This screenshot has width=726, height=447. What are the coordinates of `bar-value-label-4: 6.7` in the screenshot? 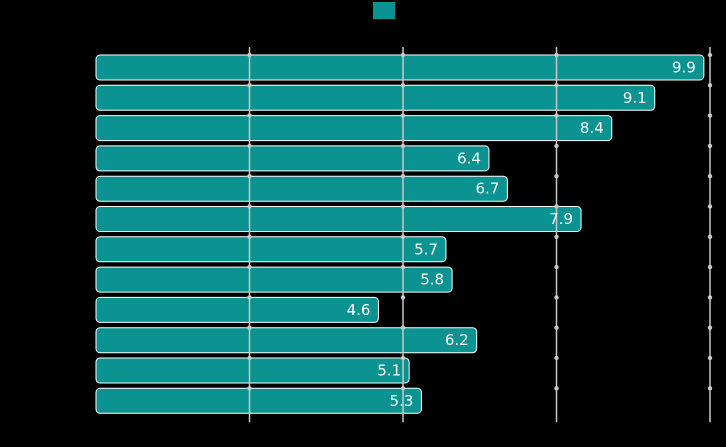 It's located at (488, 189).